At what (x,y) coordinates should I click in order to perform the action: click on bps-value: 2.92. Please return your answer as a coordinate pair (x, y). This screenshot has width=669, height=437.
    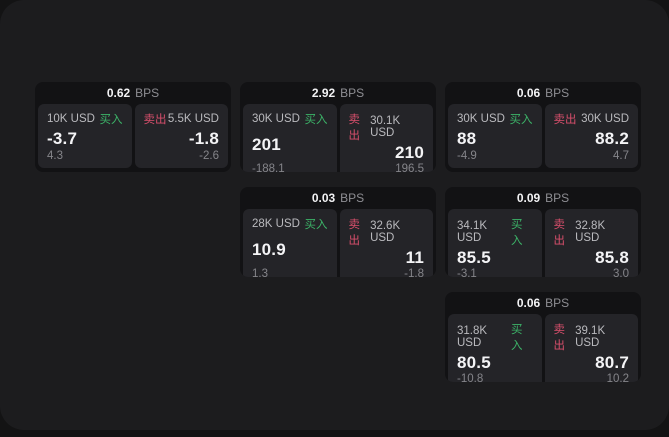
    Looking at the image, I should click on (323, 93).